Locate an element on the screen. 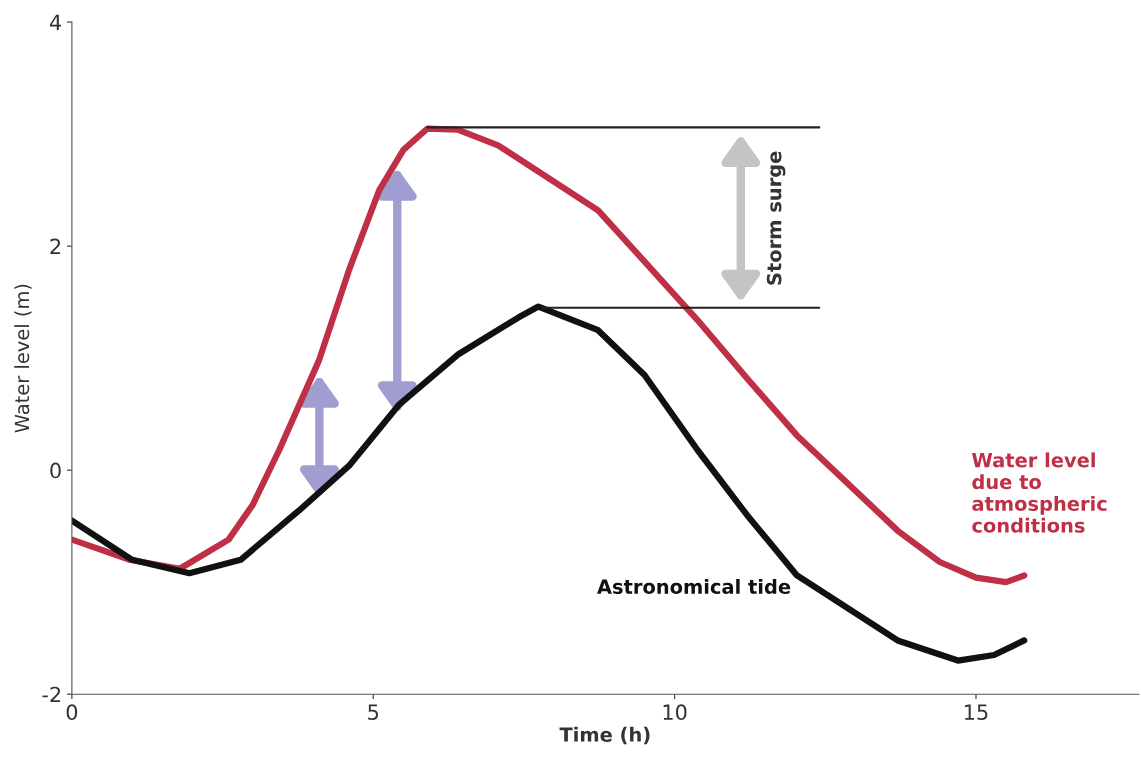 The width and height of the screenshot is (1141, 762). text: Water level due to atmospheric conditions is located at coordinates (1039, 492).